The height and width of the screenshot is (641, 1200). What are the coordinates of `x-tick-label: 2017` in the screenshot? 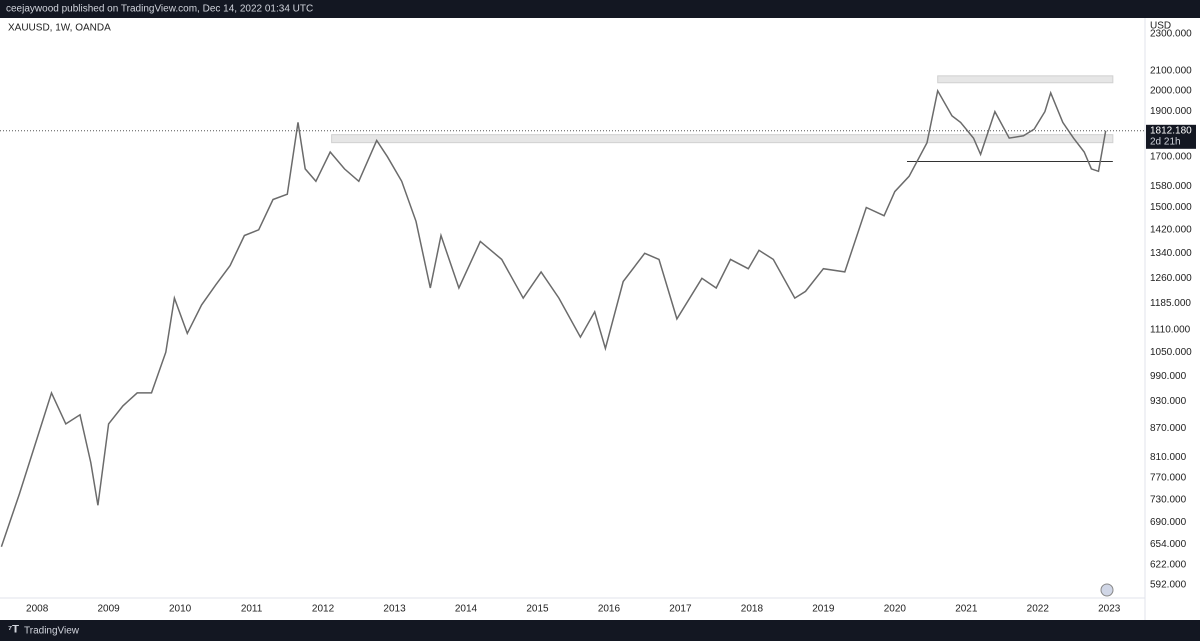 It's located at (680, 609).